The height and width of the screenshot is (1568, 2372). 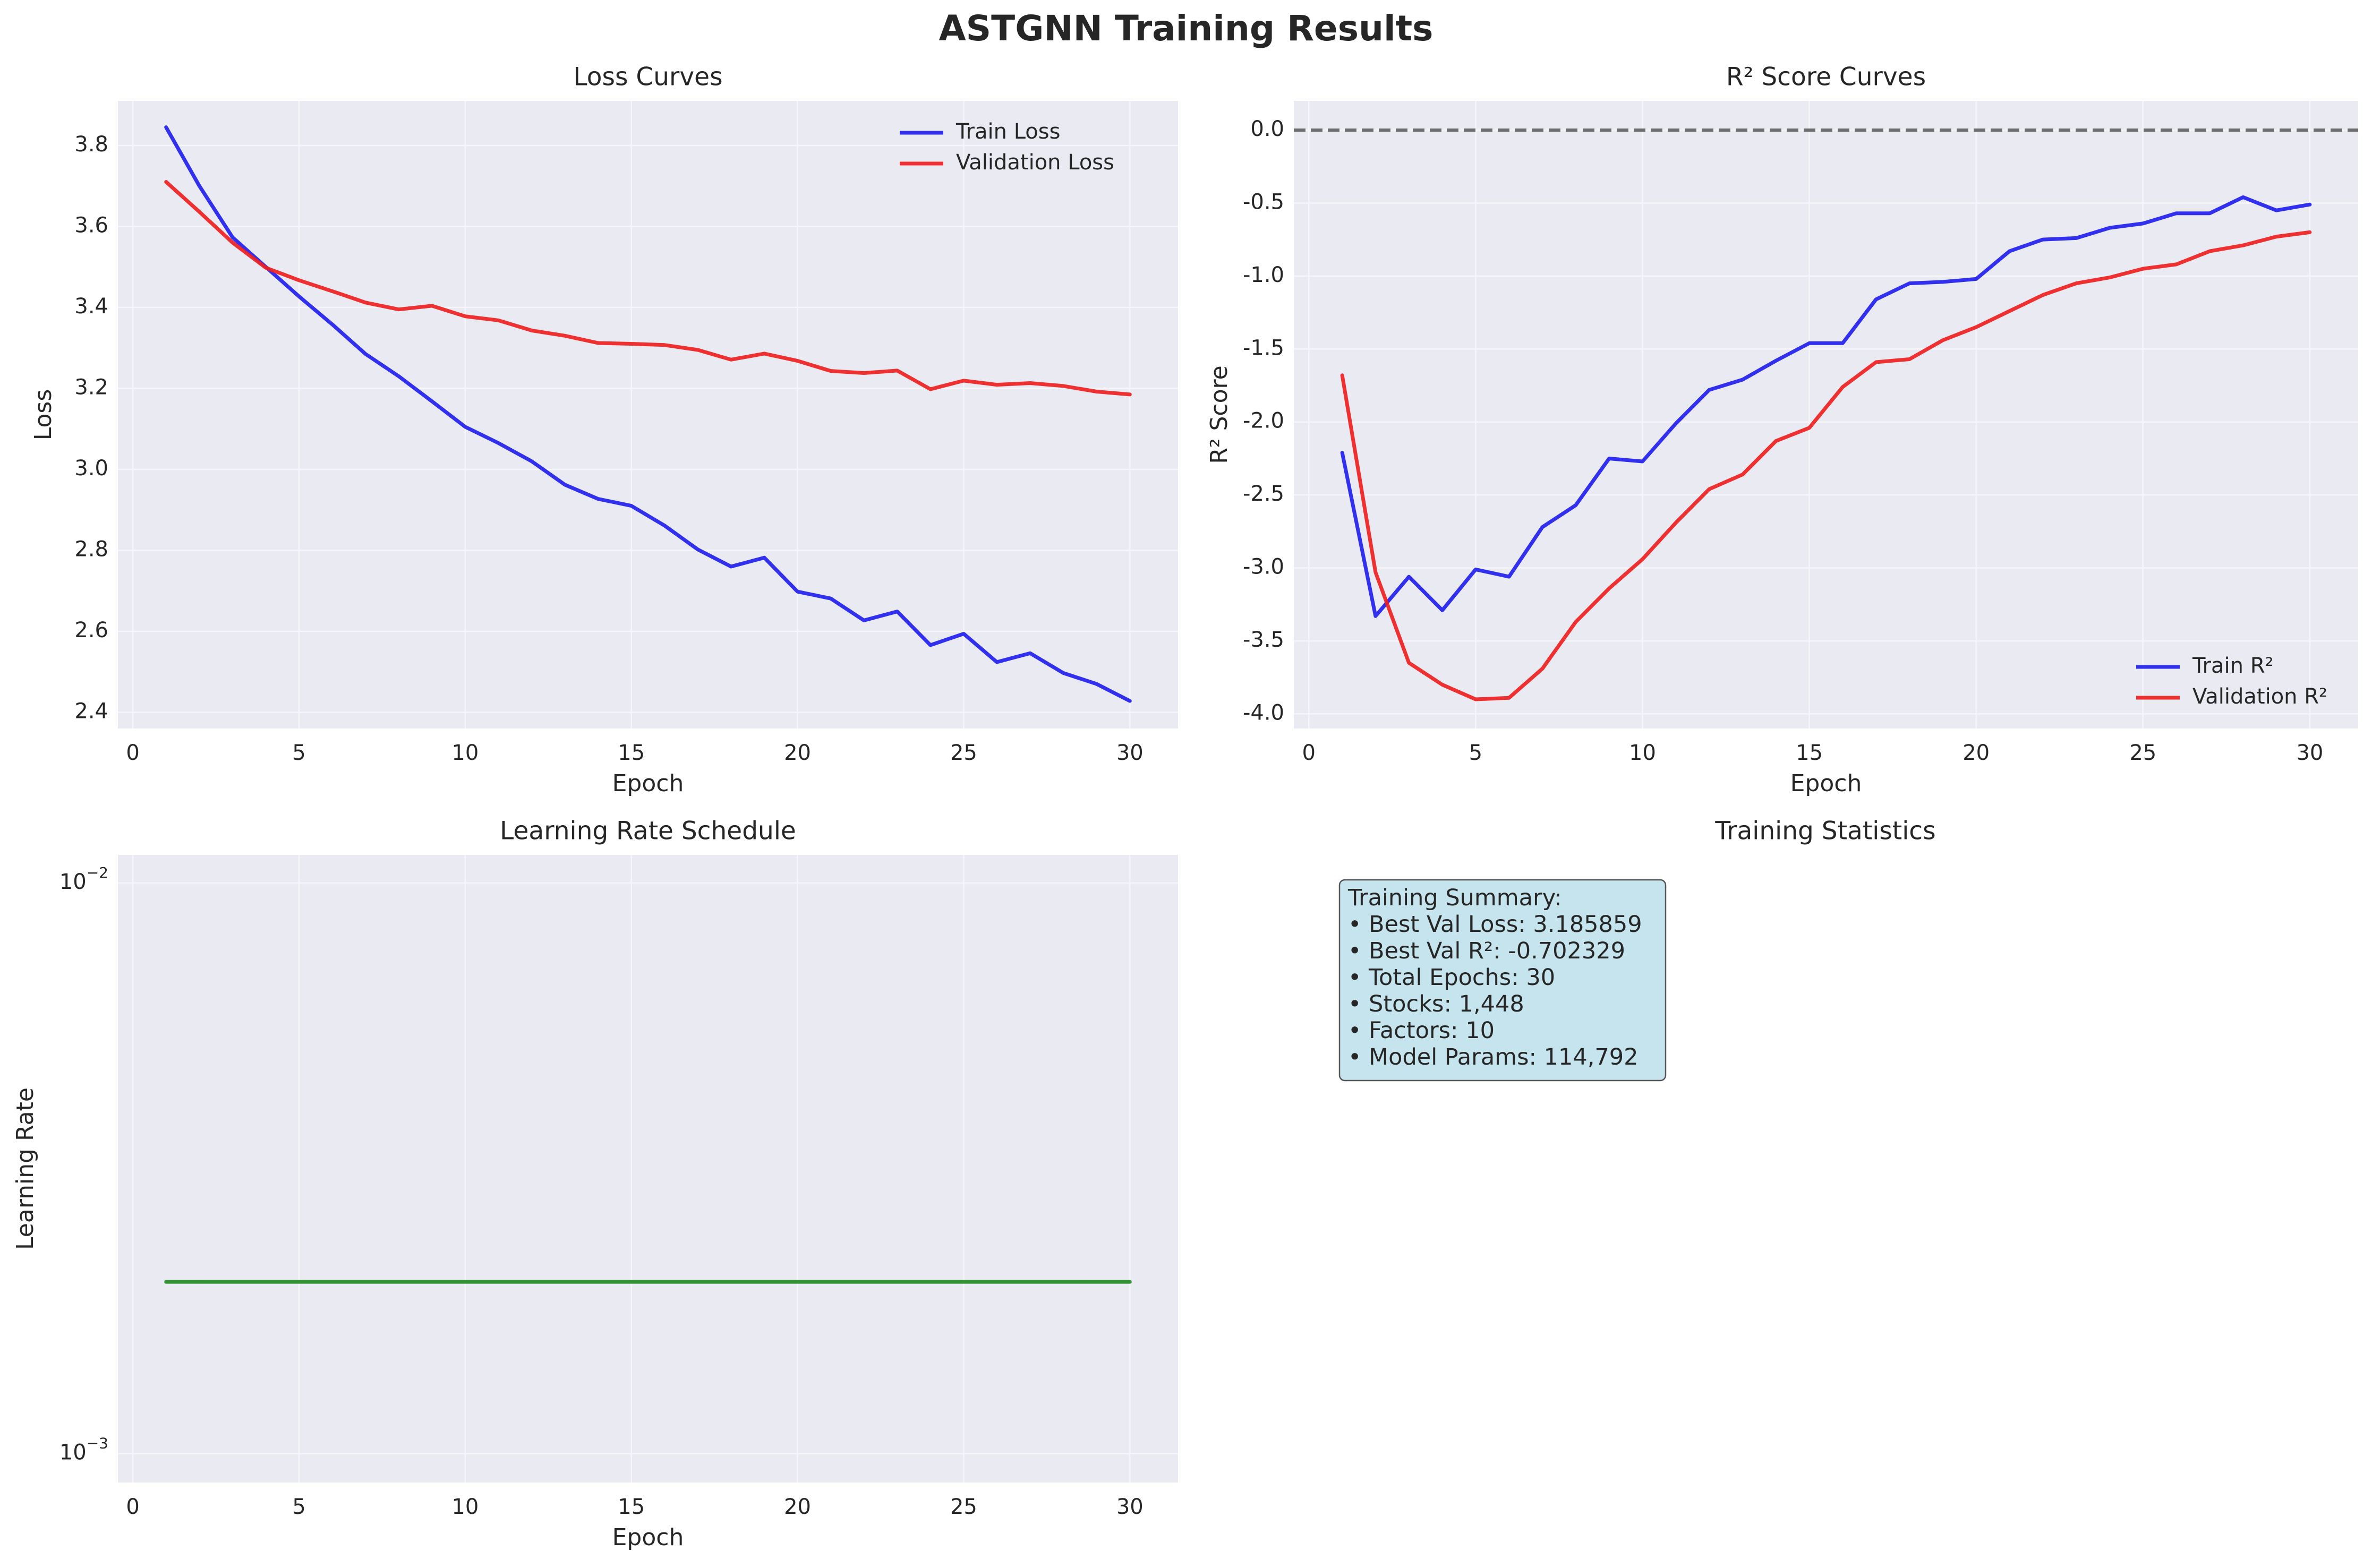 I want to click on y-tick-label: 0.0, so click(x=1267, y=129).